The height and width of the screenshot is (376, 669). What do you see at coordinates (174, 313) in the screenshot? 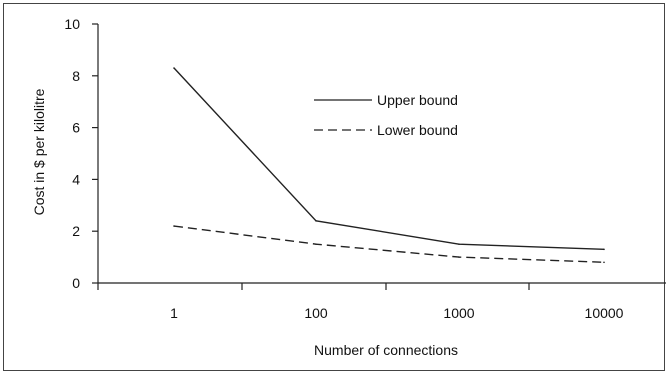
I see `x-tick-label: 1` at bounding box center [174, 313].